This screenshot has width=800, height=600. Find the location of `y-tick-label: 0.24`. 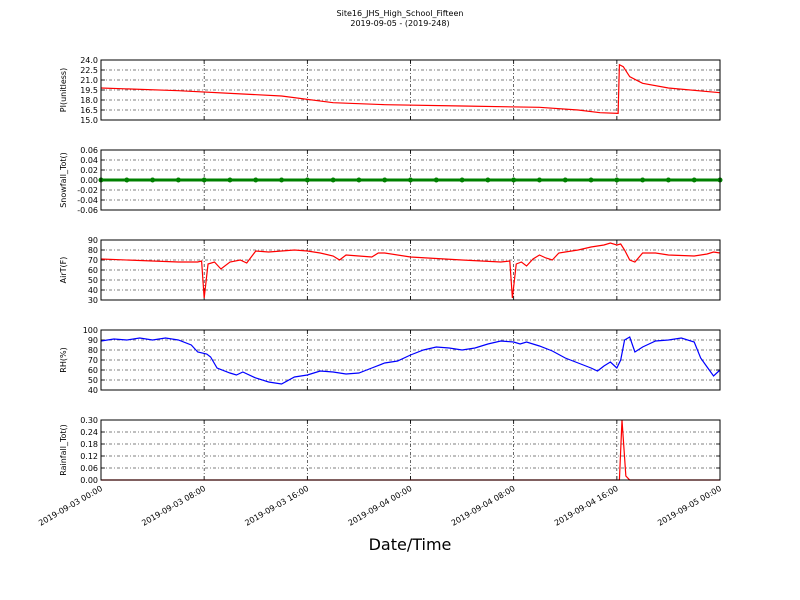

y-tick-label: 0.24 is located at coordinates (89, 432).